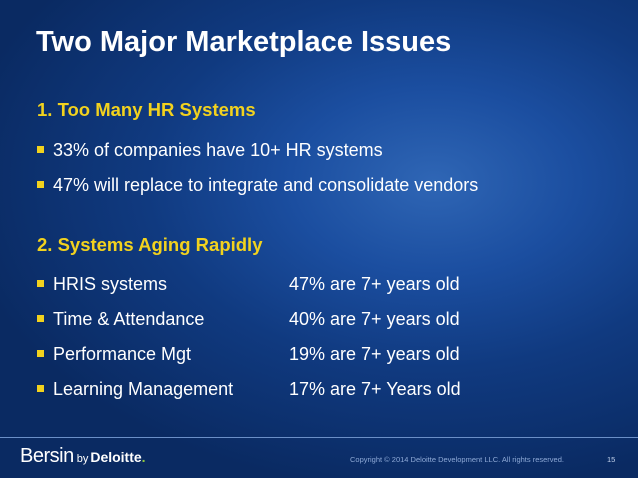 The height and width of the screenshot is (478, 638). I want to click on logo-company: Deloitte, so click(116, 457).